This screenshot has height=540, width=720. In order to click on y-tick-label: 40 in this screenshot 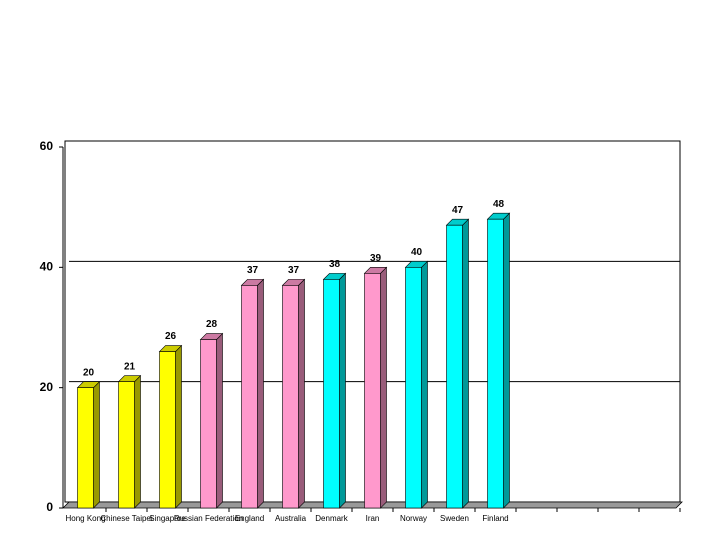, I will do `click(47, 267)`.